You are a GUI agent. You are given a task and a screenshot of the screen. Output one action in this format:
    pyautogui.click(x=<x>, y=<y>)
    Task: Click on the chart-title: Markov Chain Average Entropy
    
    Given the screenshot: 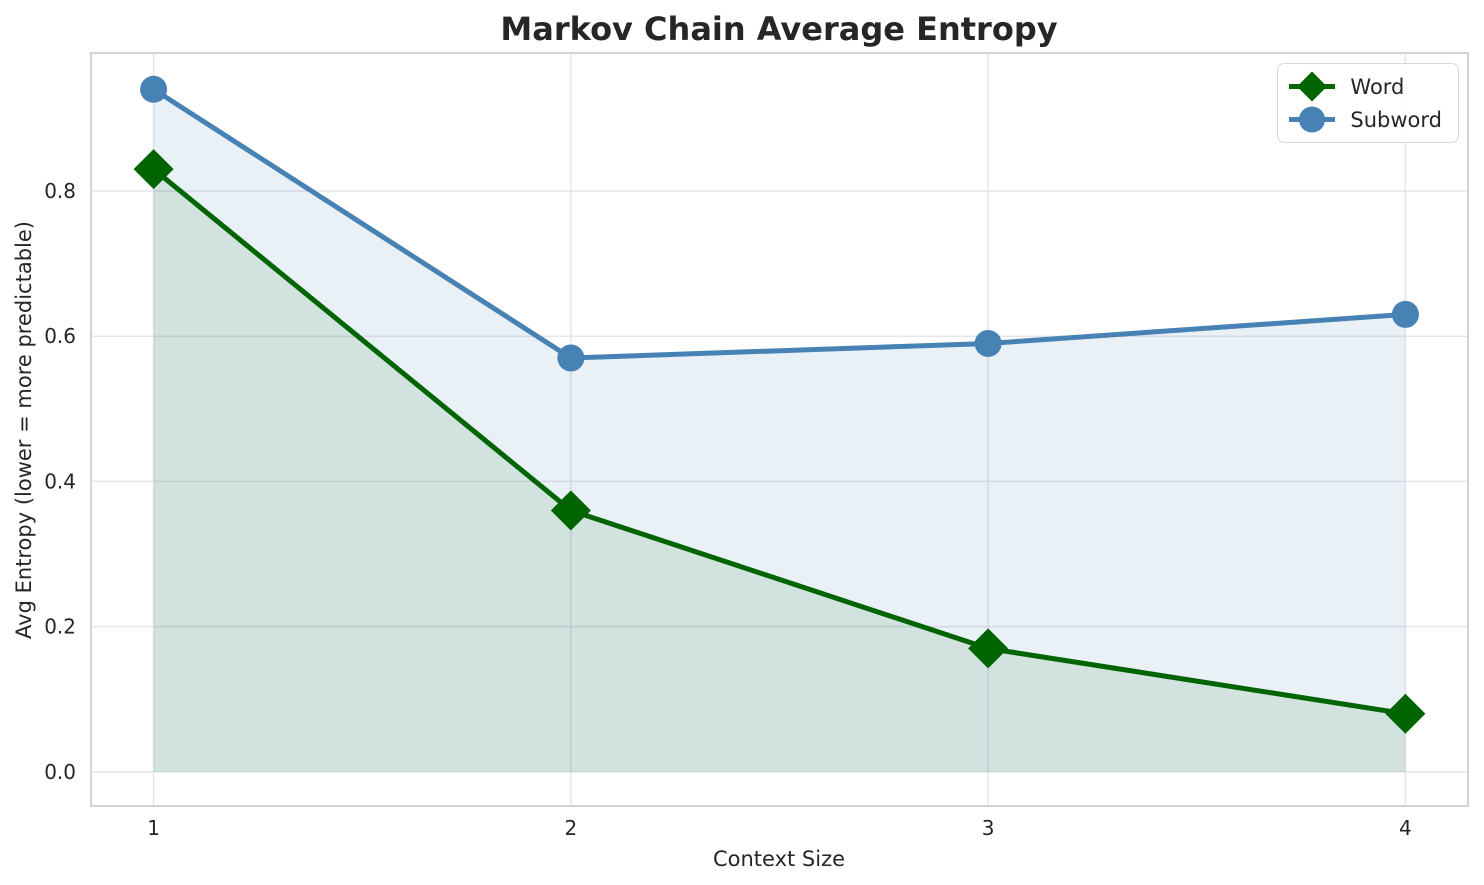 What is the action you would take?
    pyautogui.click(x=779, y=29)
    